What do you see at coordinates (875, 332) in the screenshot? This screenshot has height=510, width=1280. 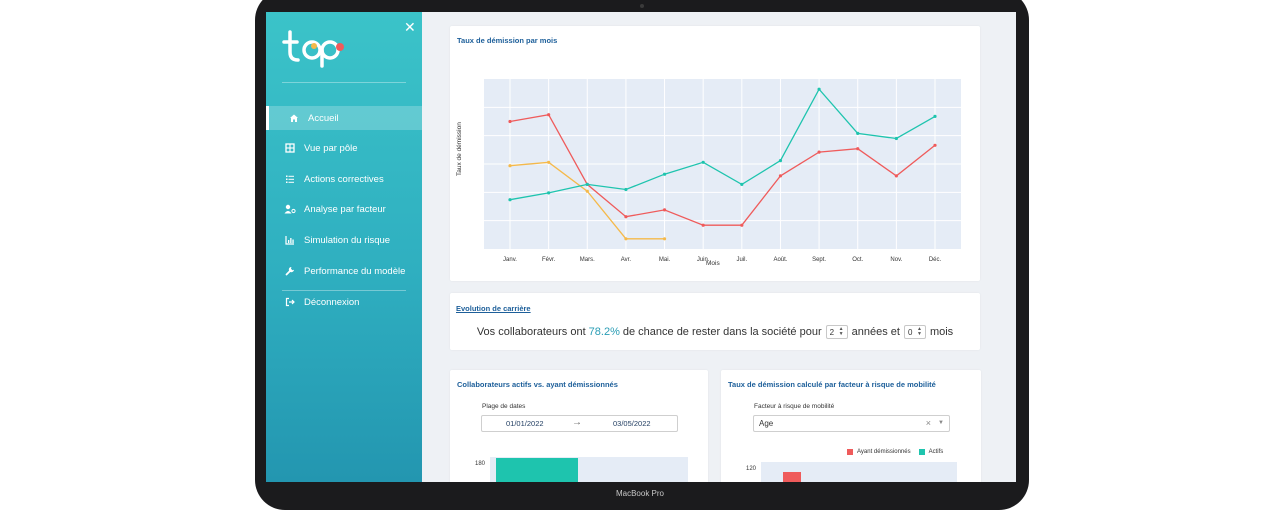 I see `years-label: années et` at bounding box center [875, 332].